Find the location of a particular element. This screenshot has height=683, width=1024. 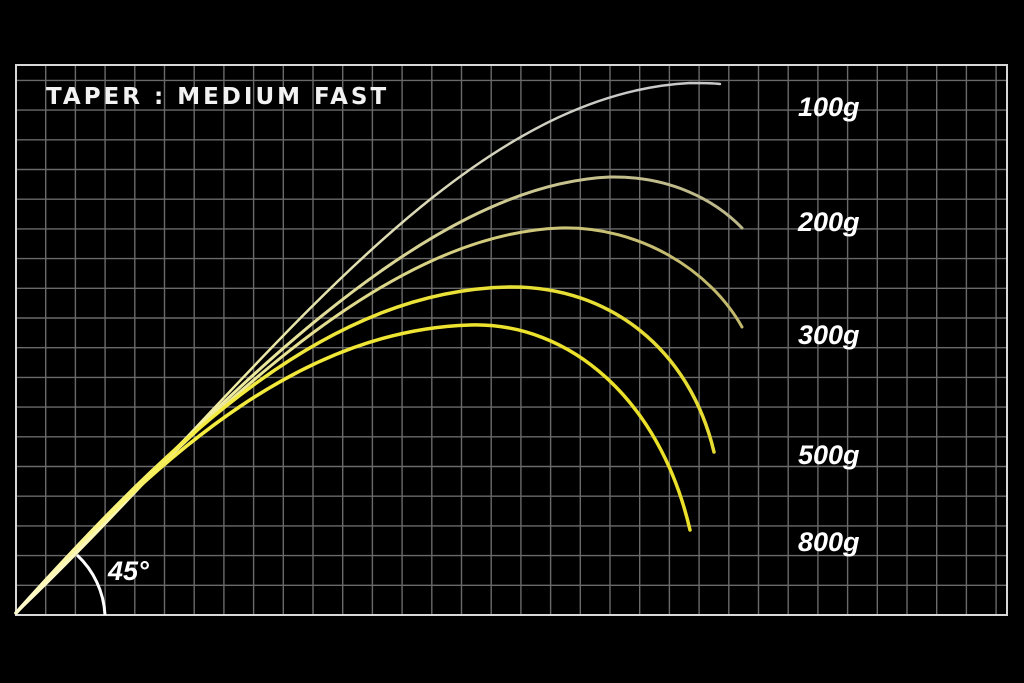

label-100g: 100g is located at coordinates (829, 107).